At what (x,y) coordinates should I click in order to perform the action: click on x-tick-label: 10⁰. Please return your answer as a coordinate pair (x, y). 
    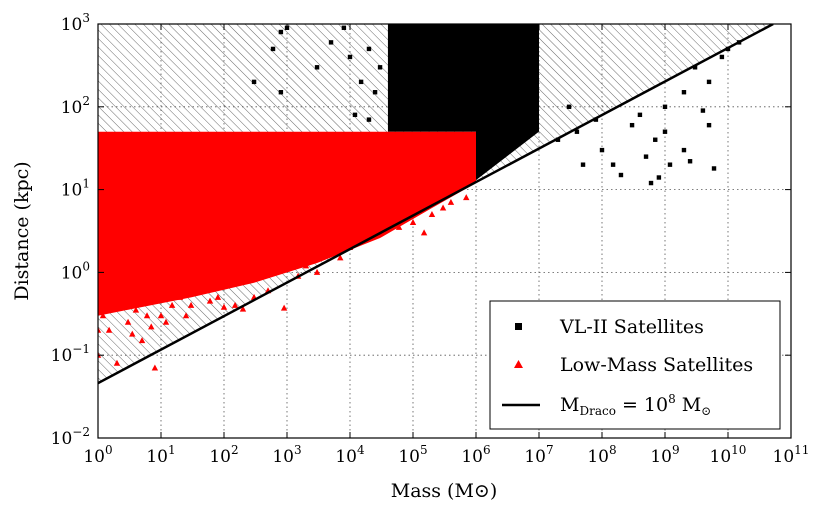
    Looking at the image, I should click on (97, 455).